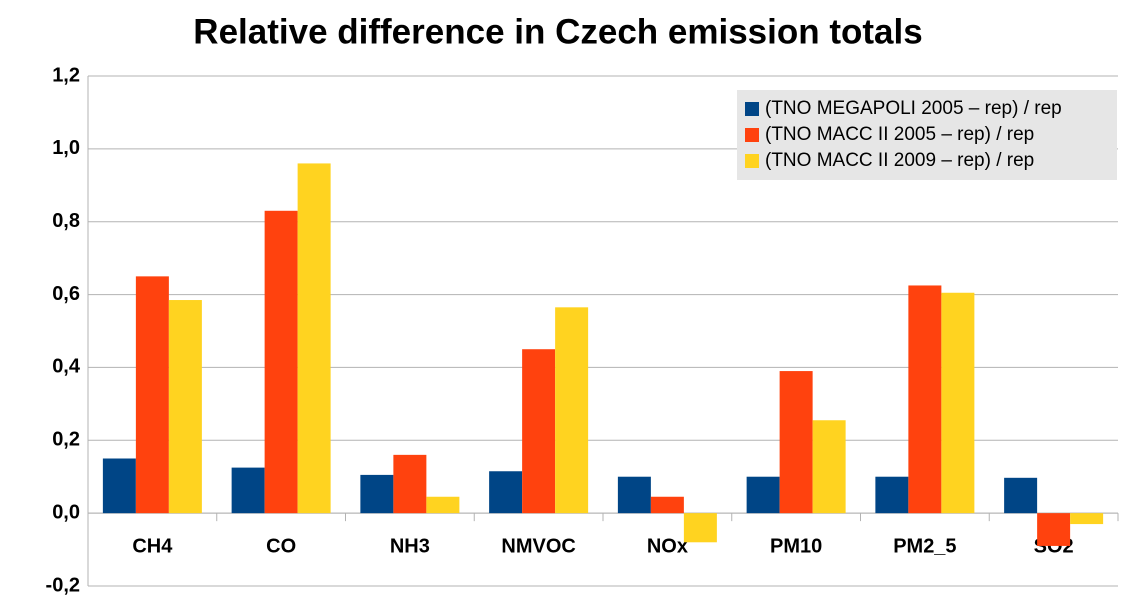 The image size is (1133, 597). Describe the element at coordinates (66, 367) in the screenshot. I see `y-tick-label: 0,4` at that location.